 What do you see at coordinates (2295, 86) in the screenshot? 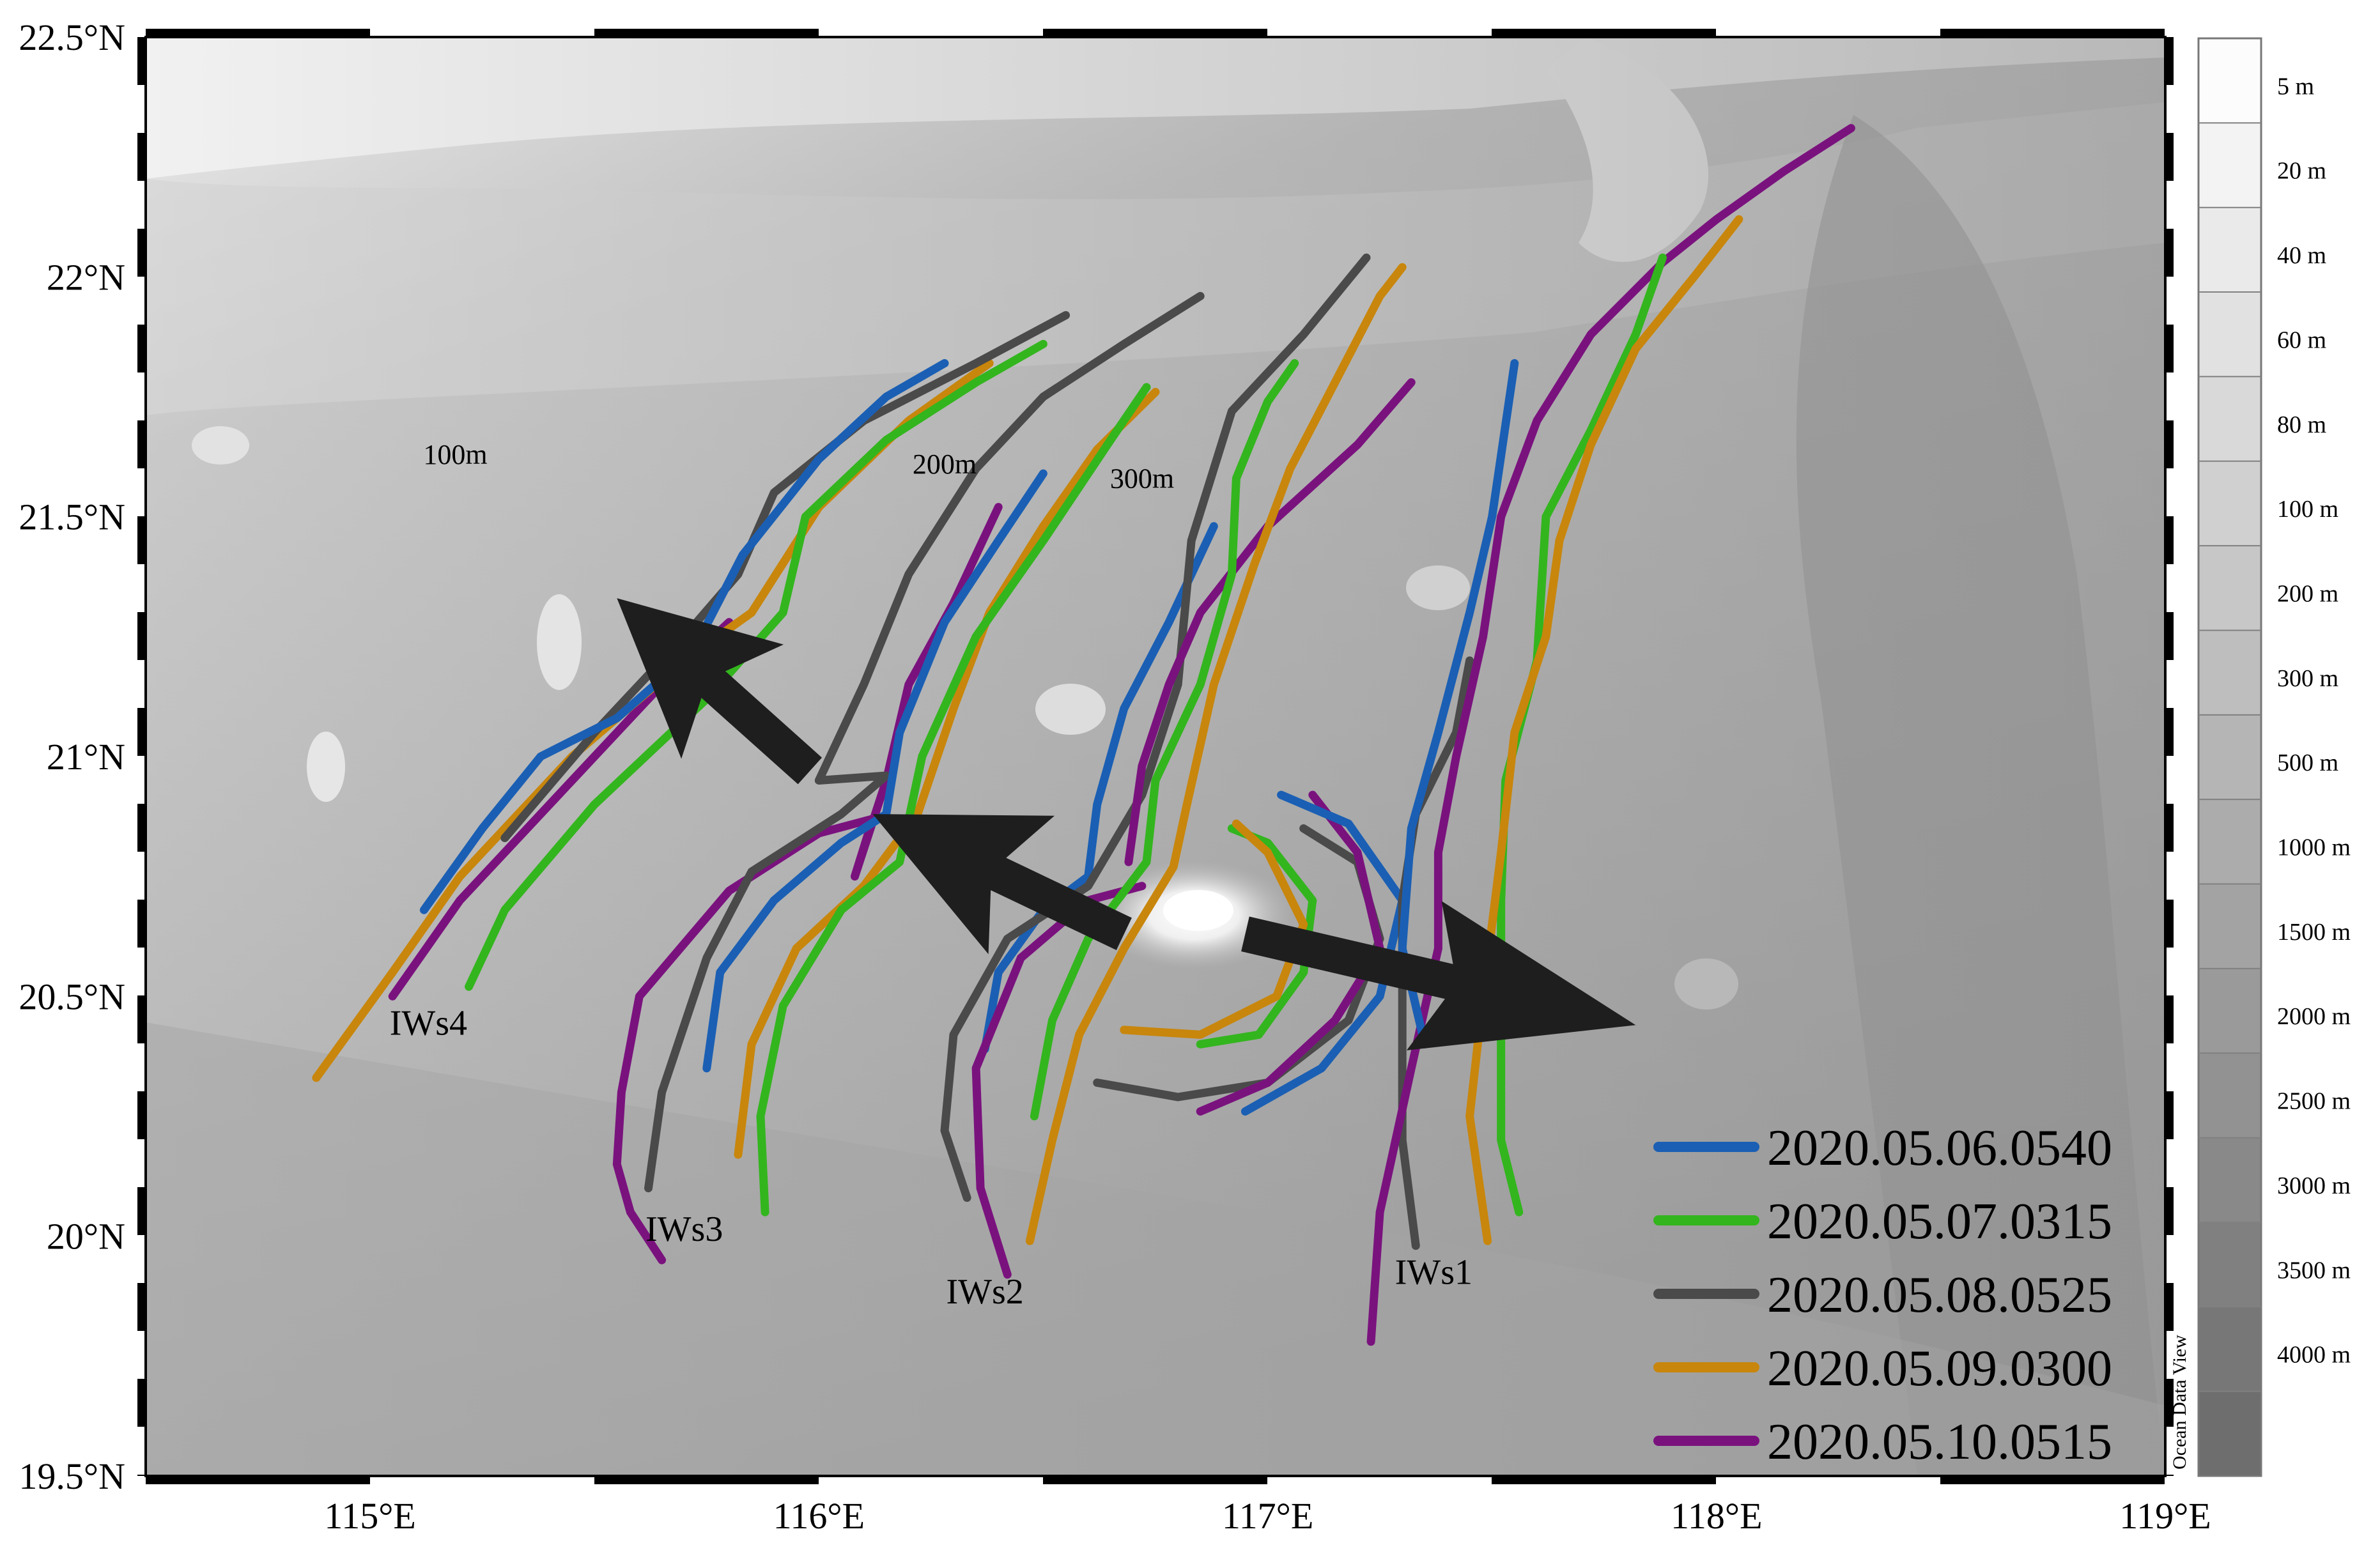
I see `colorbar-label: 5 m` at bounding box center [2295, 86].